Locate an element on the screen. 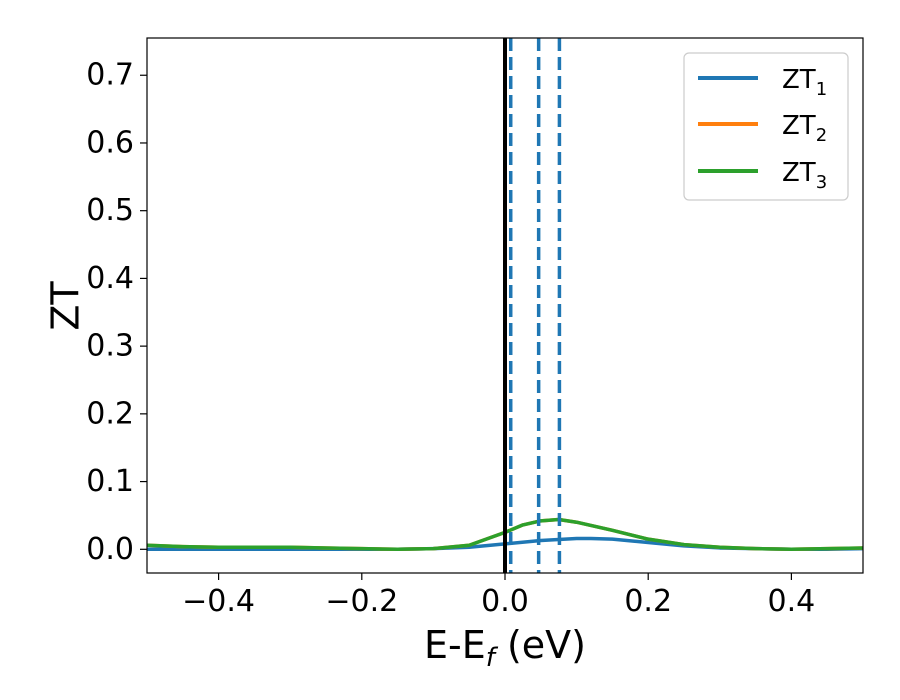 The image size is (900, 700). x-tick-label: −0.2 is located at coordinates (361, 601).